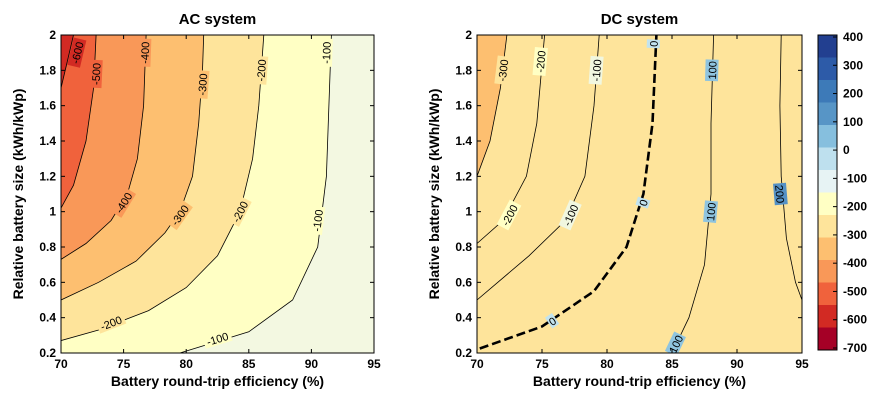 This screenshot has height=396, width=875. I want to click on ac-contour-label-group: -500, so click(96, 74).